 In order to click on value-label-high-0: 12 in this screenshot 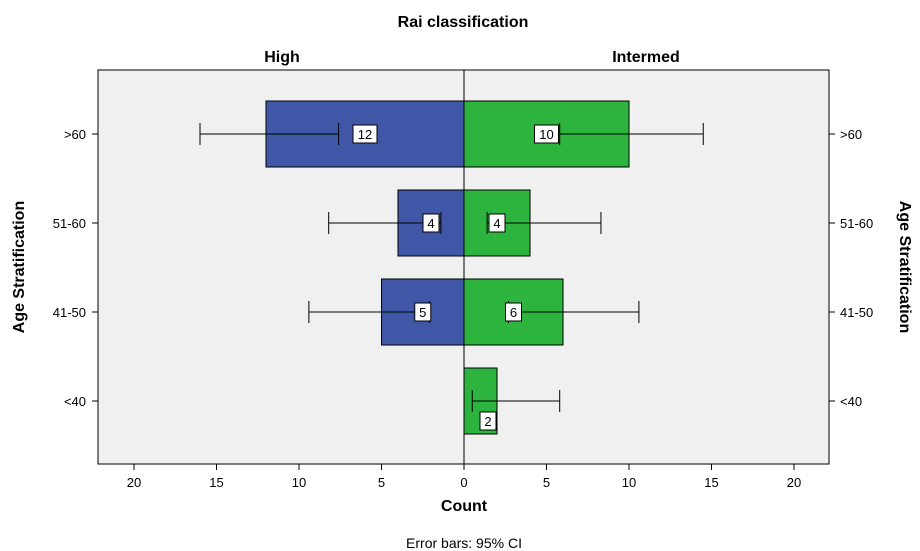, I will do `click(365, 134)`.